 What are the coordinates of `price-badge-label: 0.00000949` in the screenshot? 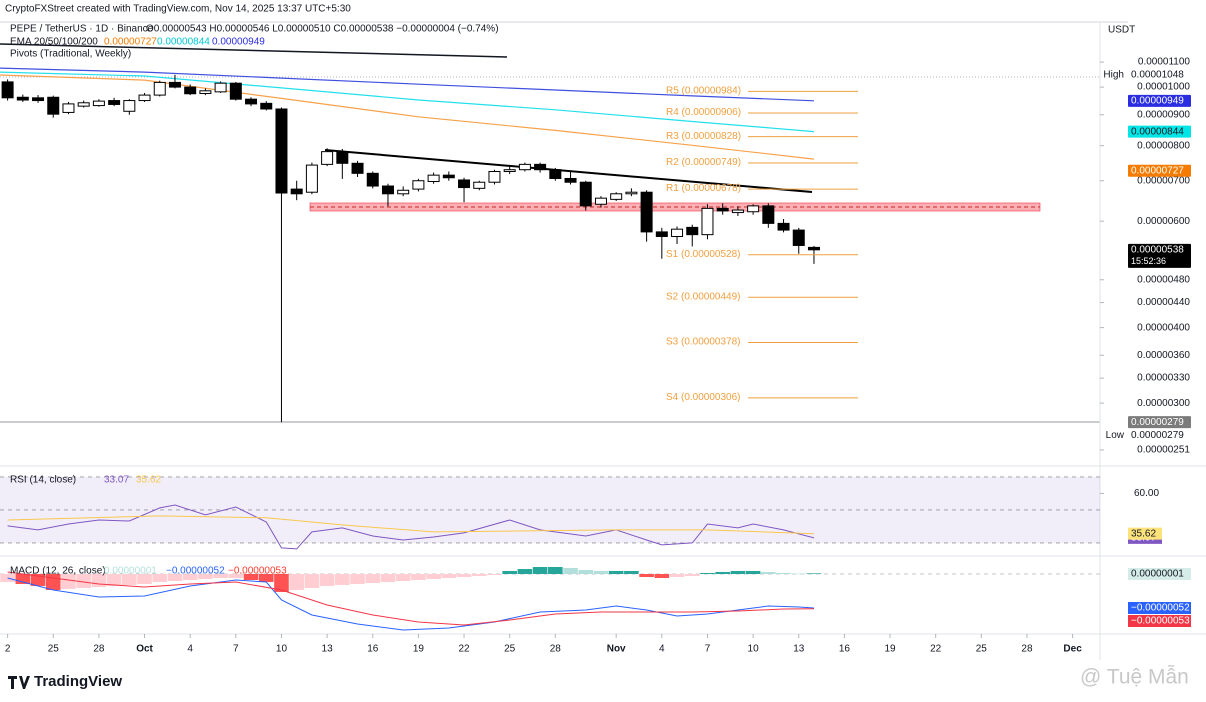 It's located at (1157, 100).